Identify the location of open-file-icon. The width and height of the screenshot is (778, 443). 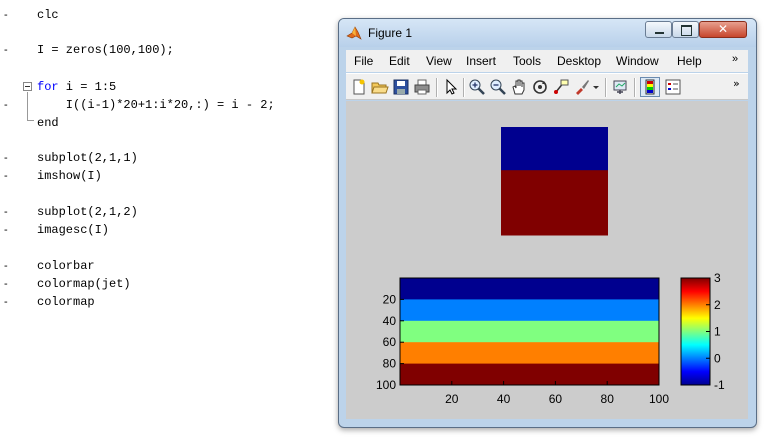
(380, 87).